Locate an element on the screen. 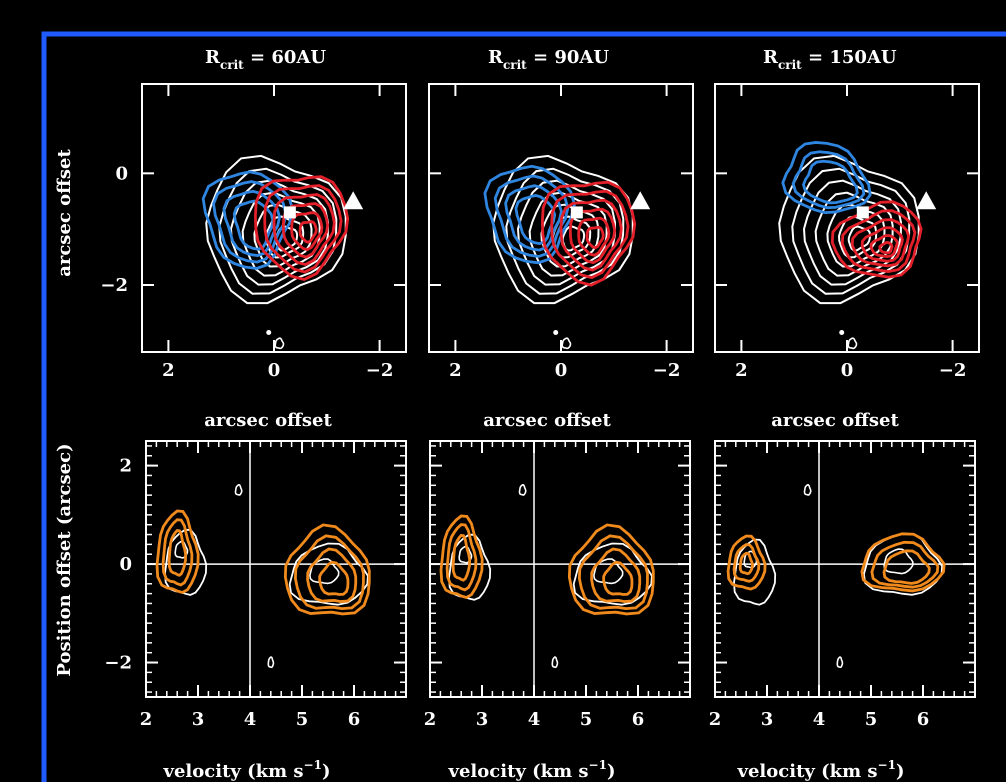  top-panel-2: 2 0 −2 is located at coordinates (561, 232).